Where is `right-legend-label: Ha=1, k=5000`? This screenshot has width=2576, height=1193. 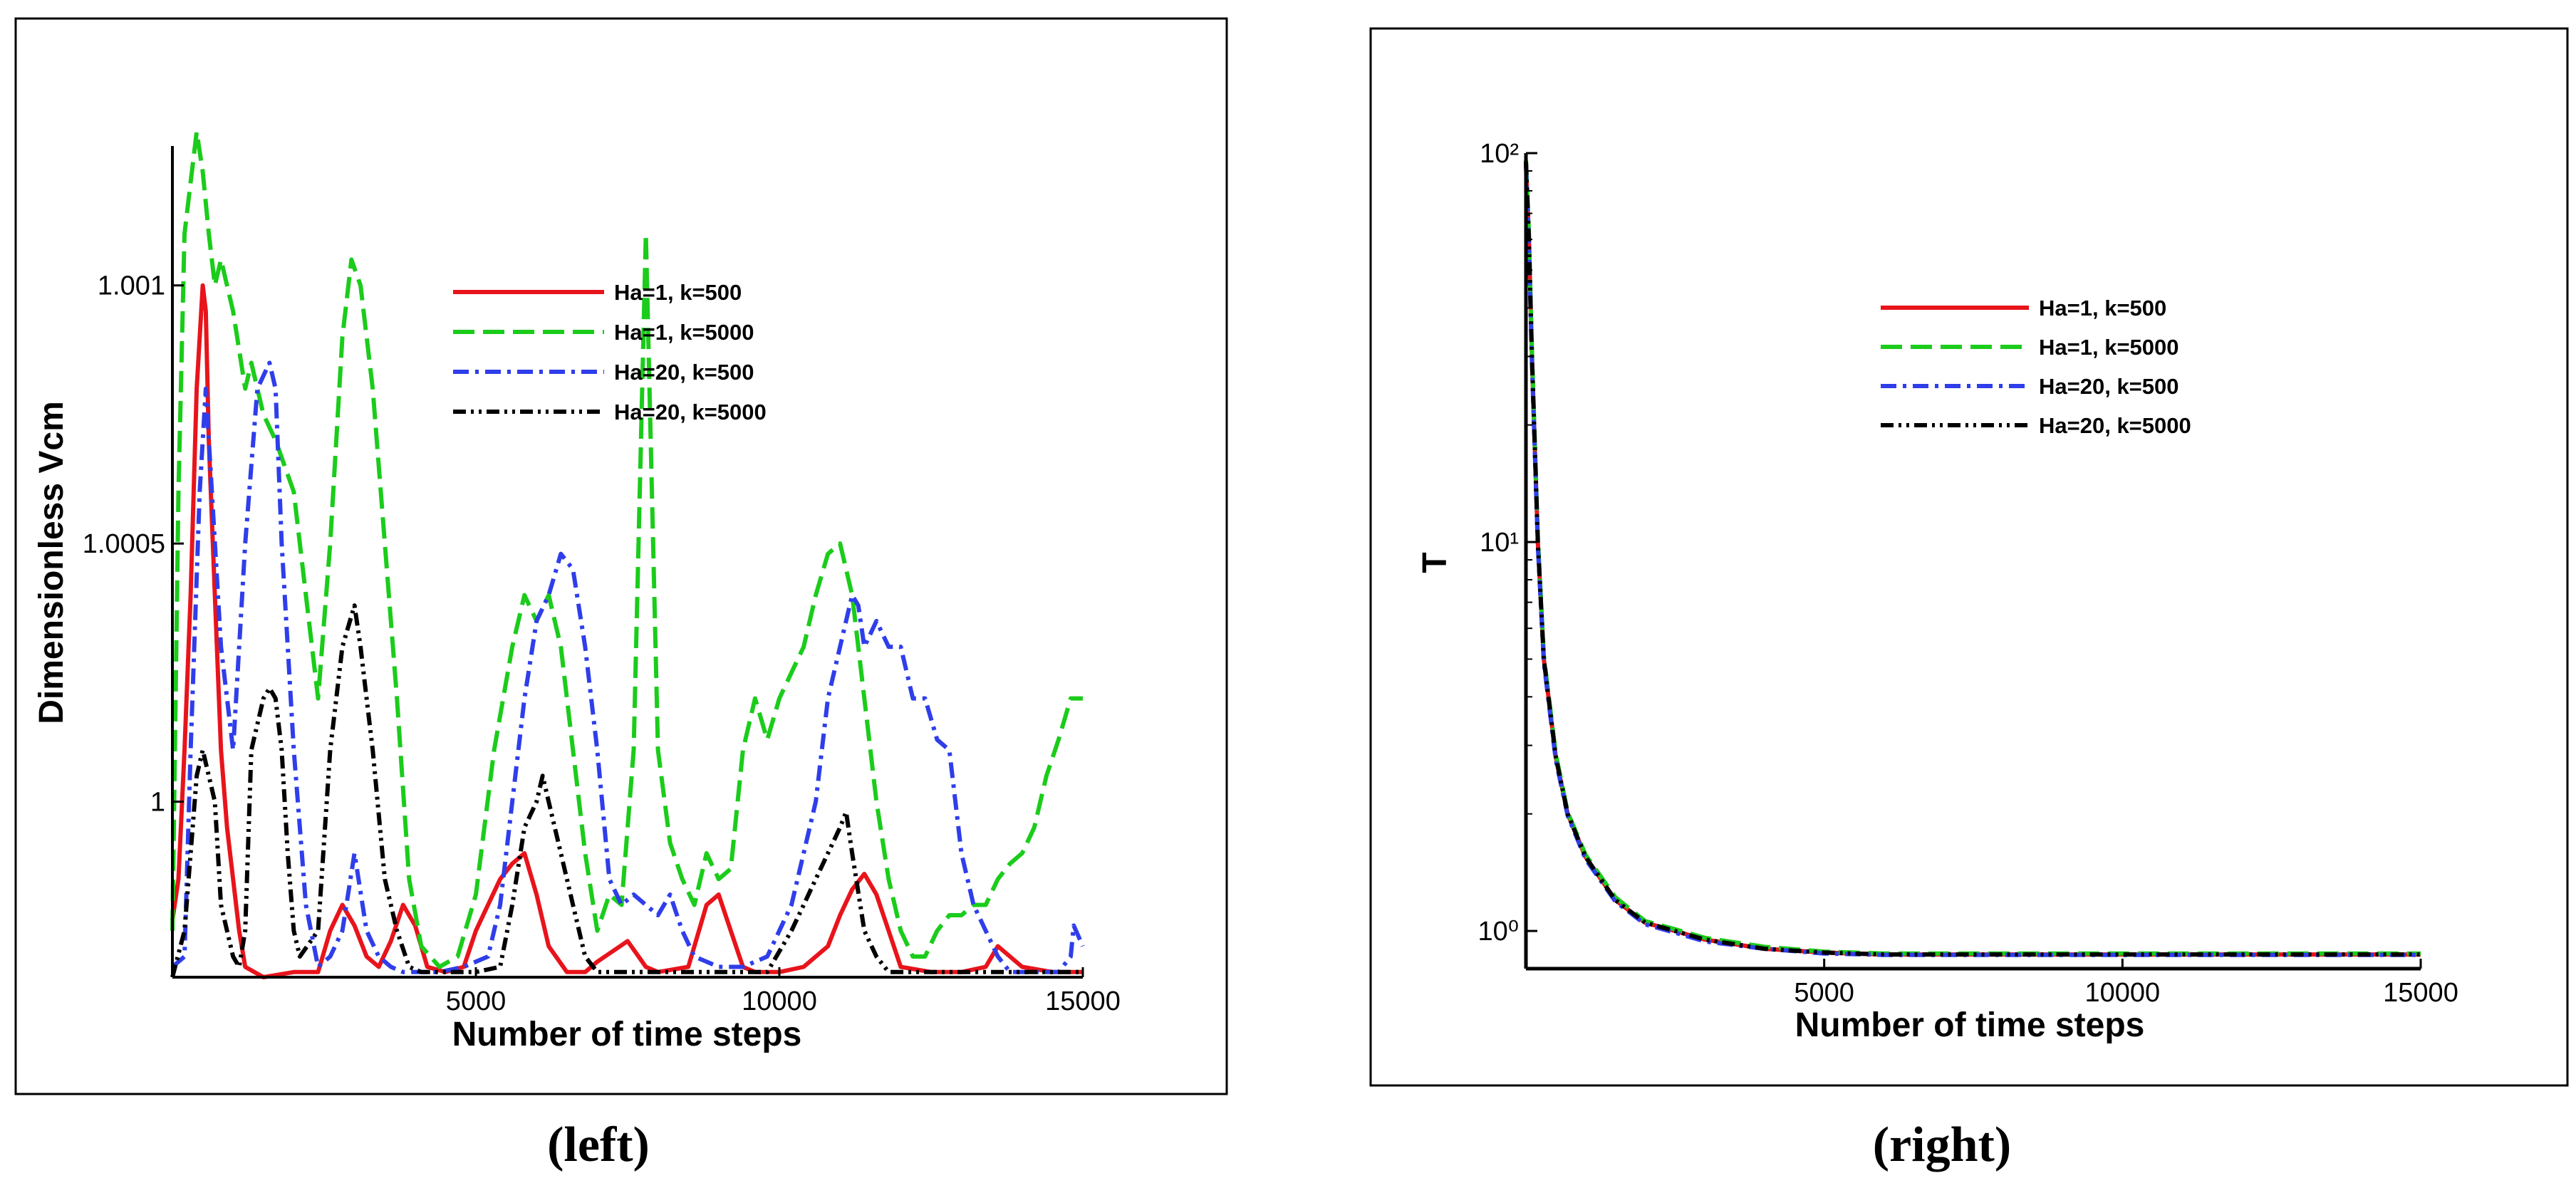
right-legend-label: Ha=1, k=5000 is located at coordinates (2109, 347).